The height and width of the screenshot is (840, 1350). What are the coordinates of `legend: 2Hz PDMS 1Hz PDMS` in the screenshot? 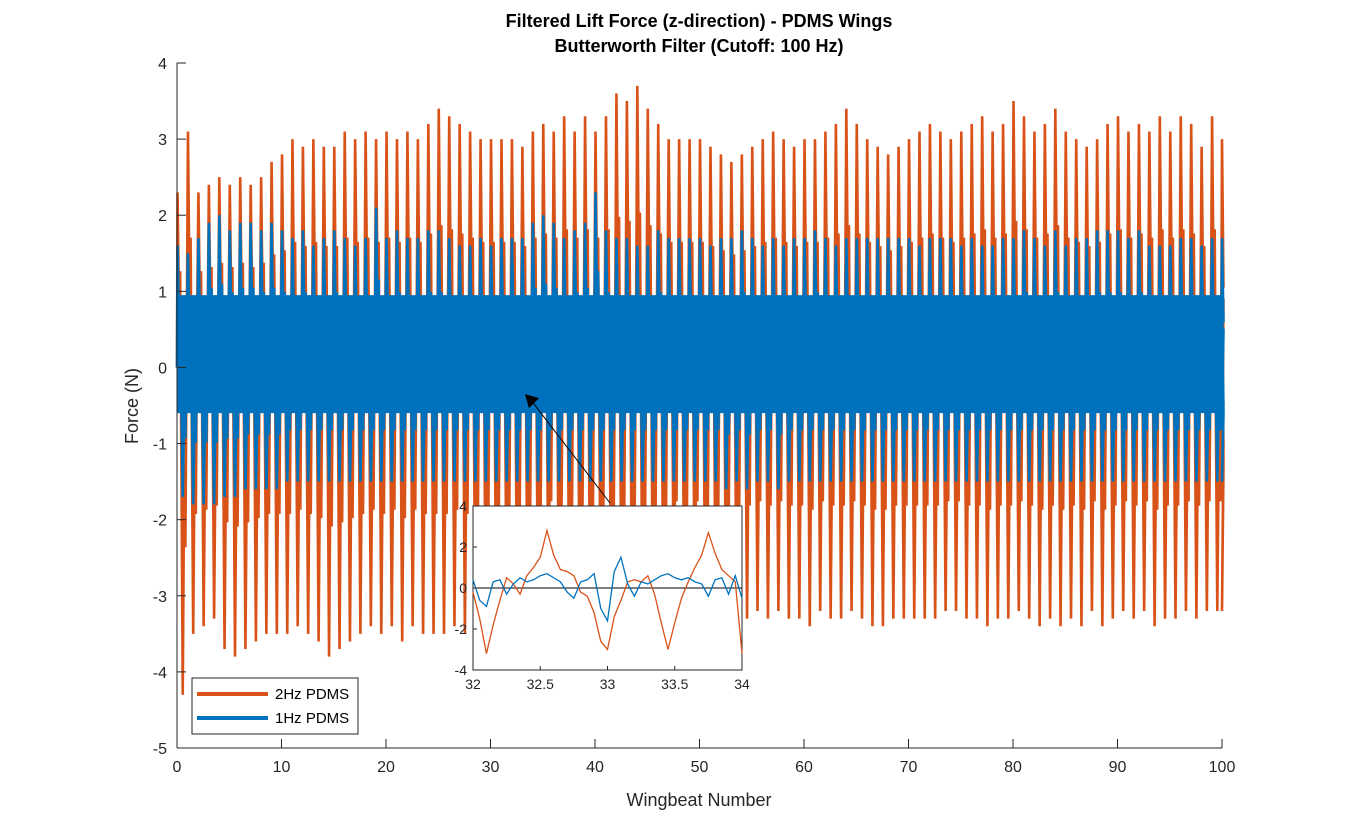 It's located at (275, 706).